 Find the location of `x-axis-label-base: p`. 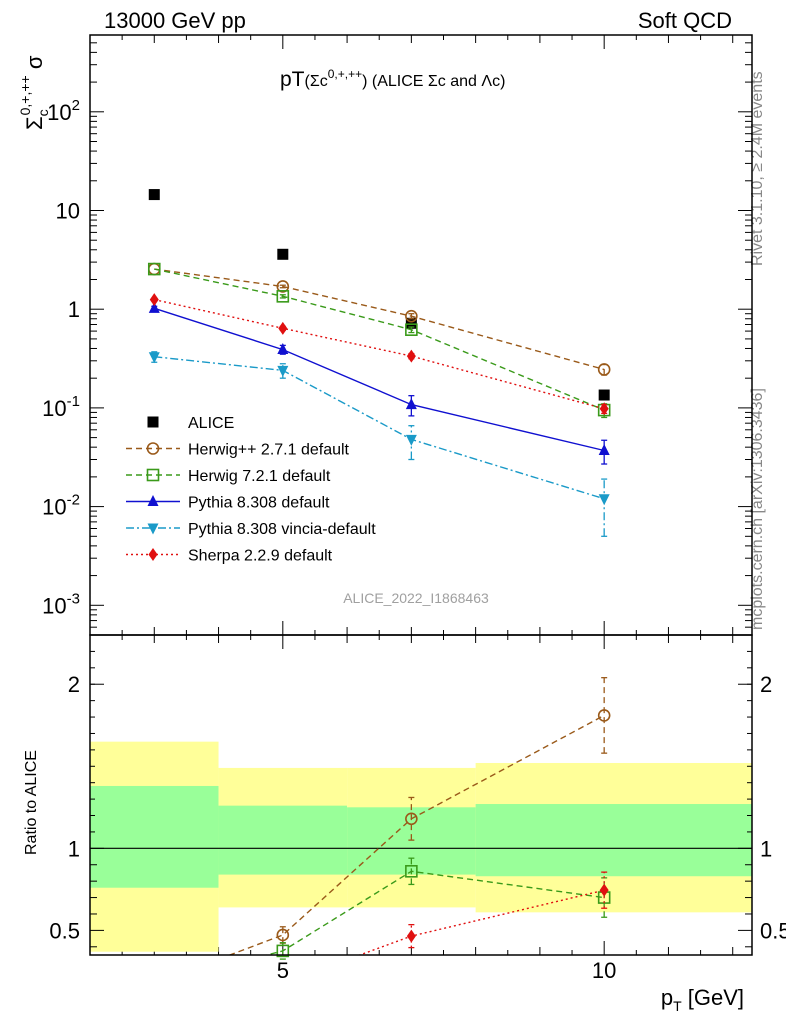

x-axis-label-base: p is located at coordinates (667, 997).